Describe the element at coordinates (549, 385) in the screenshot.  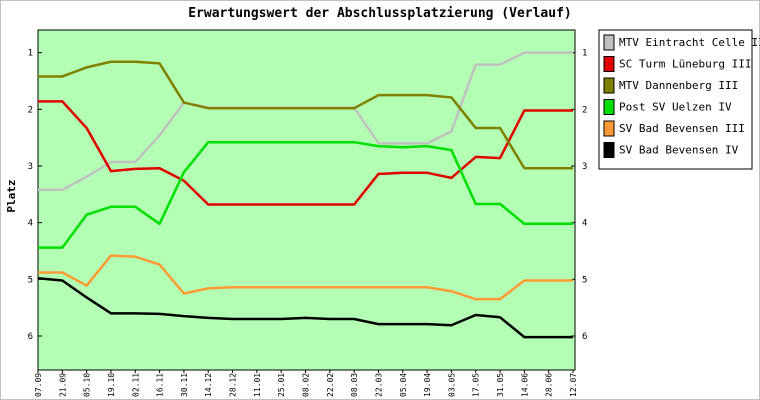
I see `x-tick-label: 28.06` at that location.